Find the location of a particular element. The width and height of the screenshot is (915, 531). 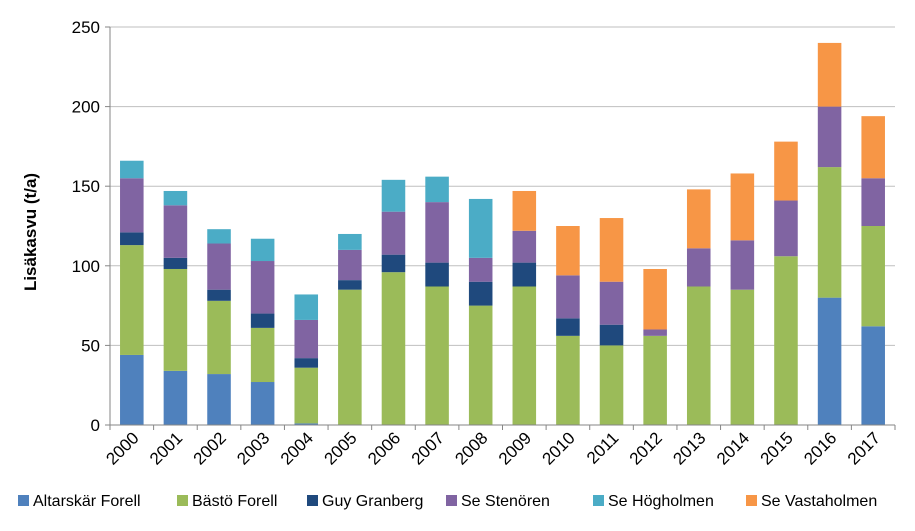

x-tick-label: 2000 is located at coordinates (122, 448).